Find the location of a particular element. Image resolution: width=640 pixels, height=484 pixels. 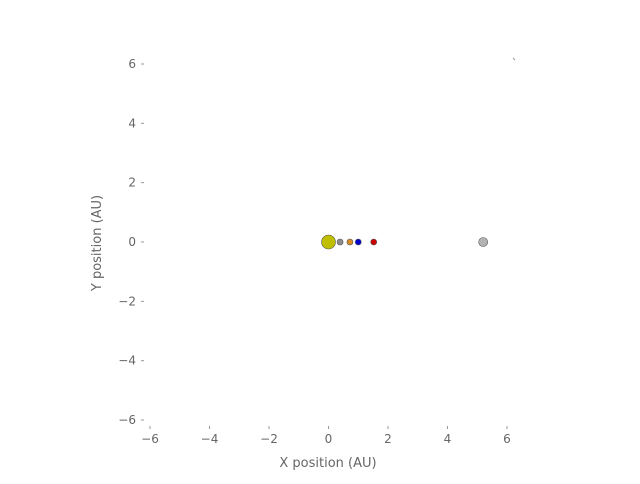

y-tick-label: 6 is located at coordinates (132, 64).